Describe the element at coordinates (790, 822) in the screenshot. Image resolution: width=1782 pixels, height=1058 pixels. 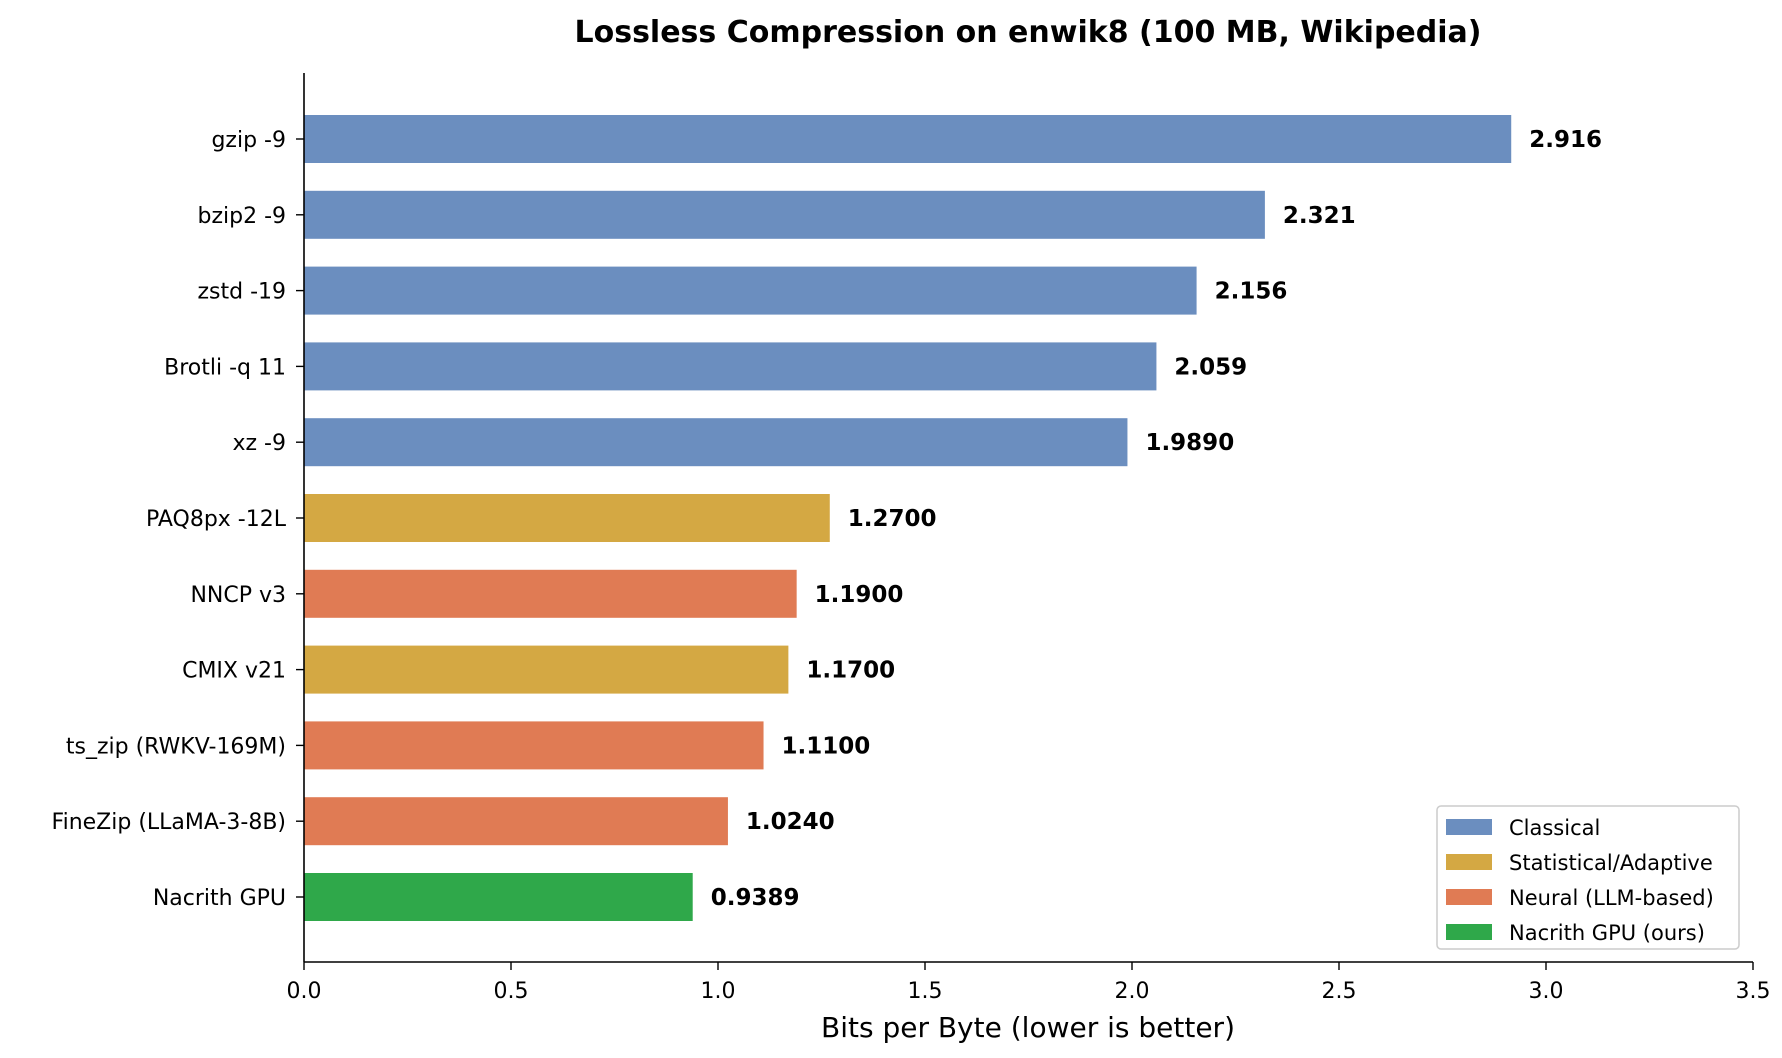
I see `value-label-9: 1.0240` at that location.